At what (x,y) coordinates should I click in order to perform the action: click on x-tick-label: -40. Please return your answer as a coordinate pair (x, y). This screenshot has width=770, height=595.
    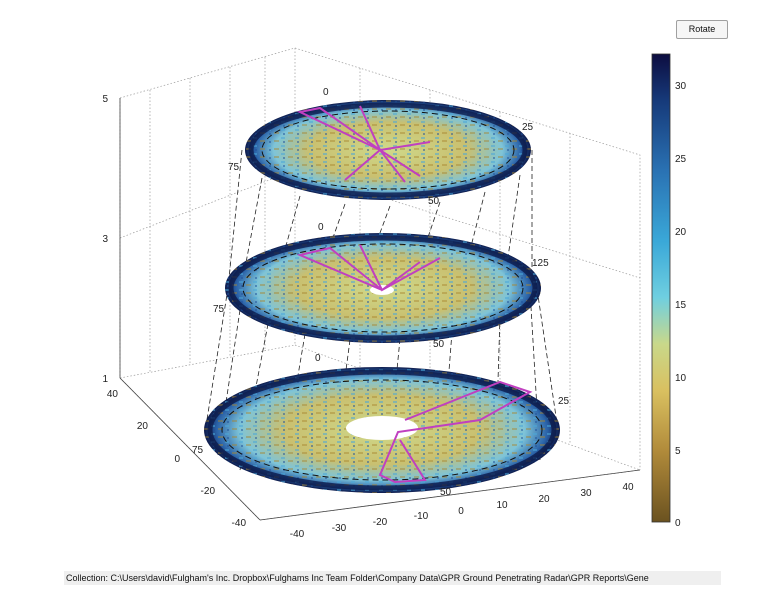
    Looking at the image, I should click on (297, 534).